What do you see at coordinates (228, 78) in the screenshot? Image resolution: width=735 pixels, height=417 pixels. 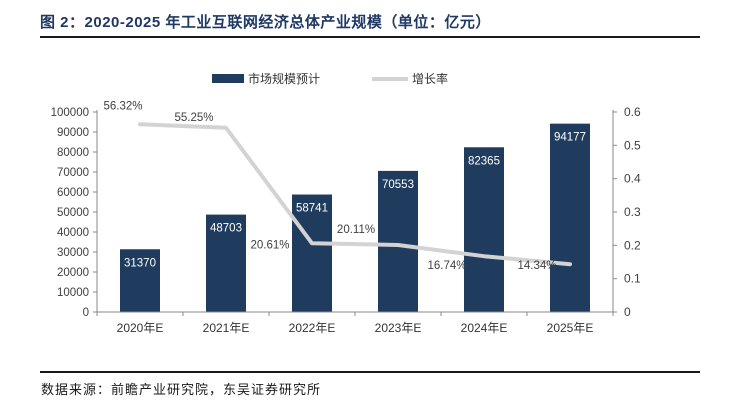 I see `bar-series-swatch-icon` at bounding box center [228, 78].